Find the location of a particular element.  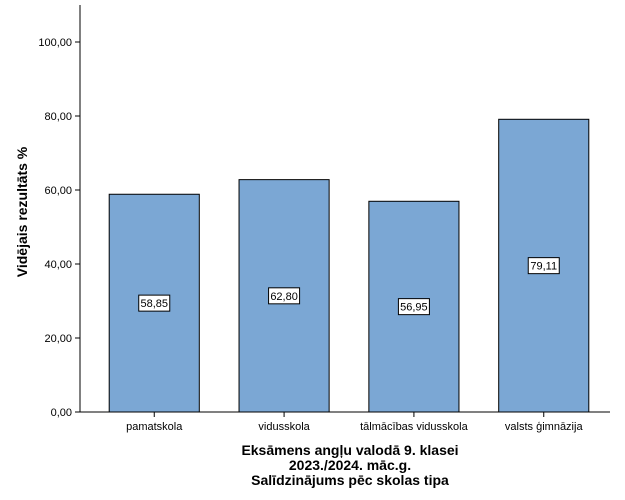

x-tick-label: tālmācības vidusskola is located at coordinates (414, 427).